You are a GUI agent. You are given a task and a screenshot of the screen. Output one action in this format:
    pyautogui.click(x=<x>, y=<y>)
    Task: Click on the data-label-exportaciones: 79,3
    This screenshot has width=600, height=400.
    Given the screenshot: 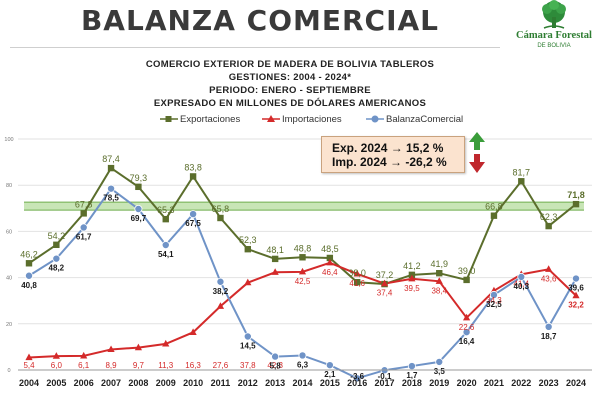 What is the action you would take?
    pyautogui.click(x=139, y=178)
    